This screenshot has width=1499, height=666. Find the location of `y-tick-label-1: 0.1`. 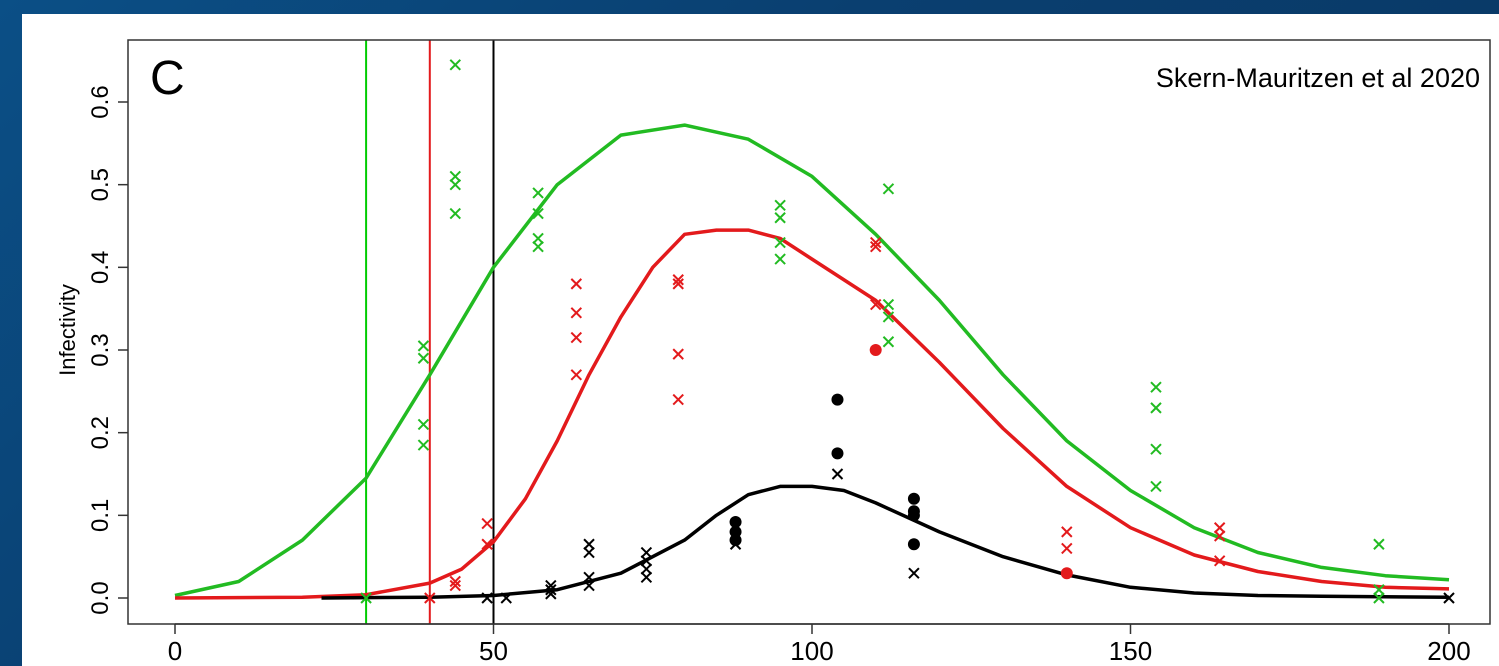

y-tick-label-1: 0.1 is located at coordinates (100, 515).